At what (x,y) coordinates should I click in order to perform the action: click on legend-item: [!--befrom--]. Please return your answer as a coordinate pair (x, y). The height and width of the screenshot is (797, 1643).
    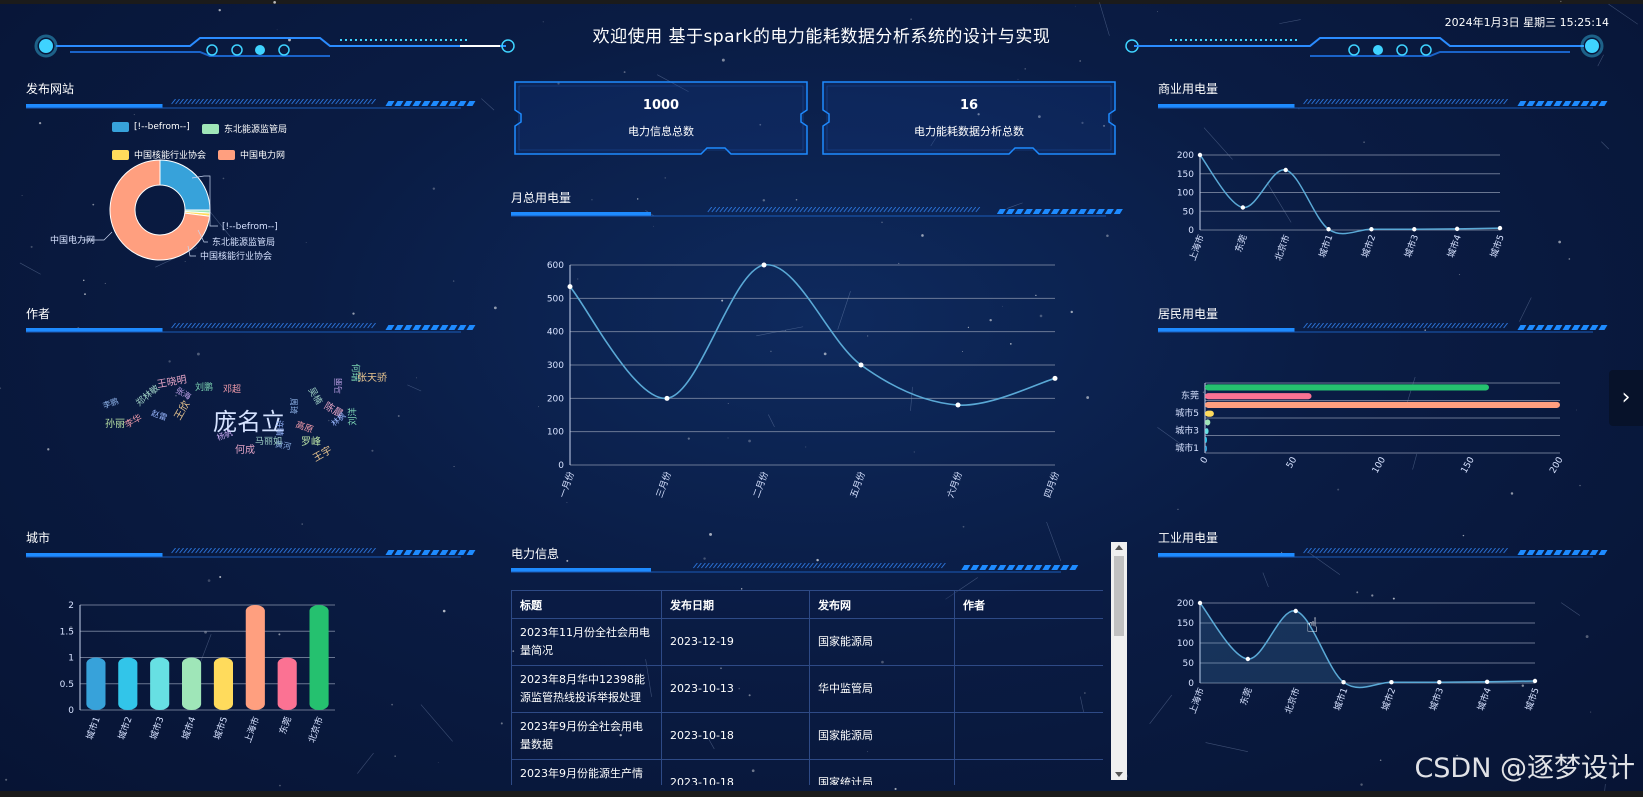
    Looking at the image, I should click on (151, 127).